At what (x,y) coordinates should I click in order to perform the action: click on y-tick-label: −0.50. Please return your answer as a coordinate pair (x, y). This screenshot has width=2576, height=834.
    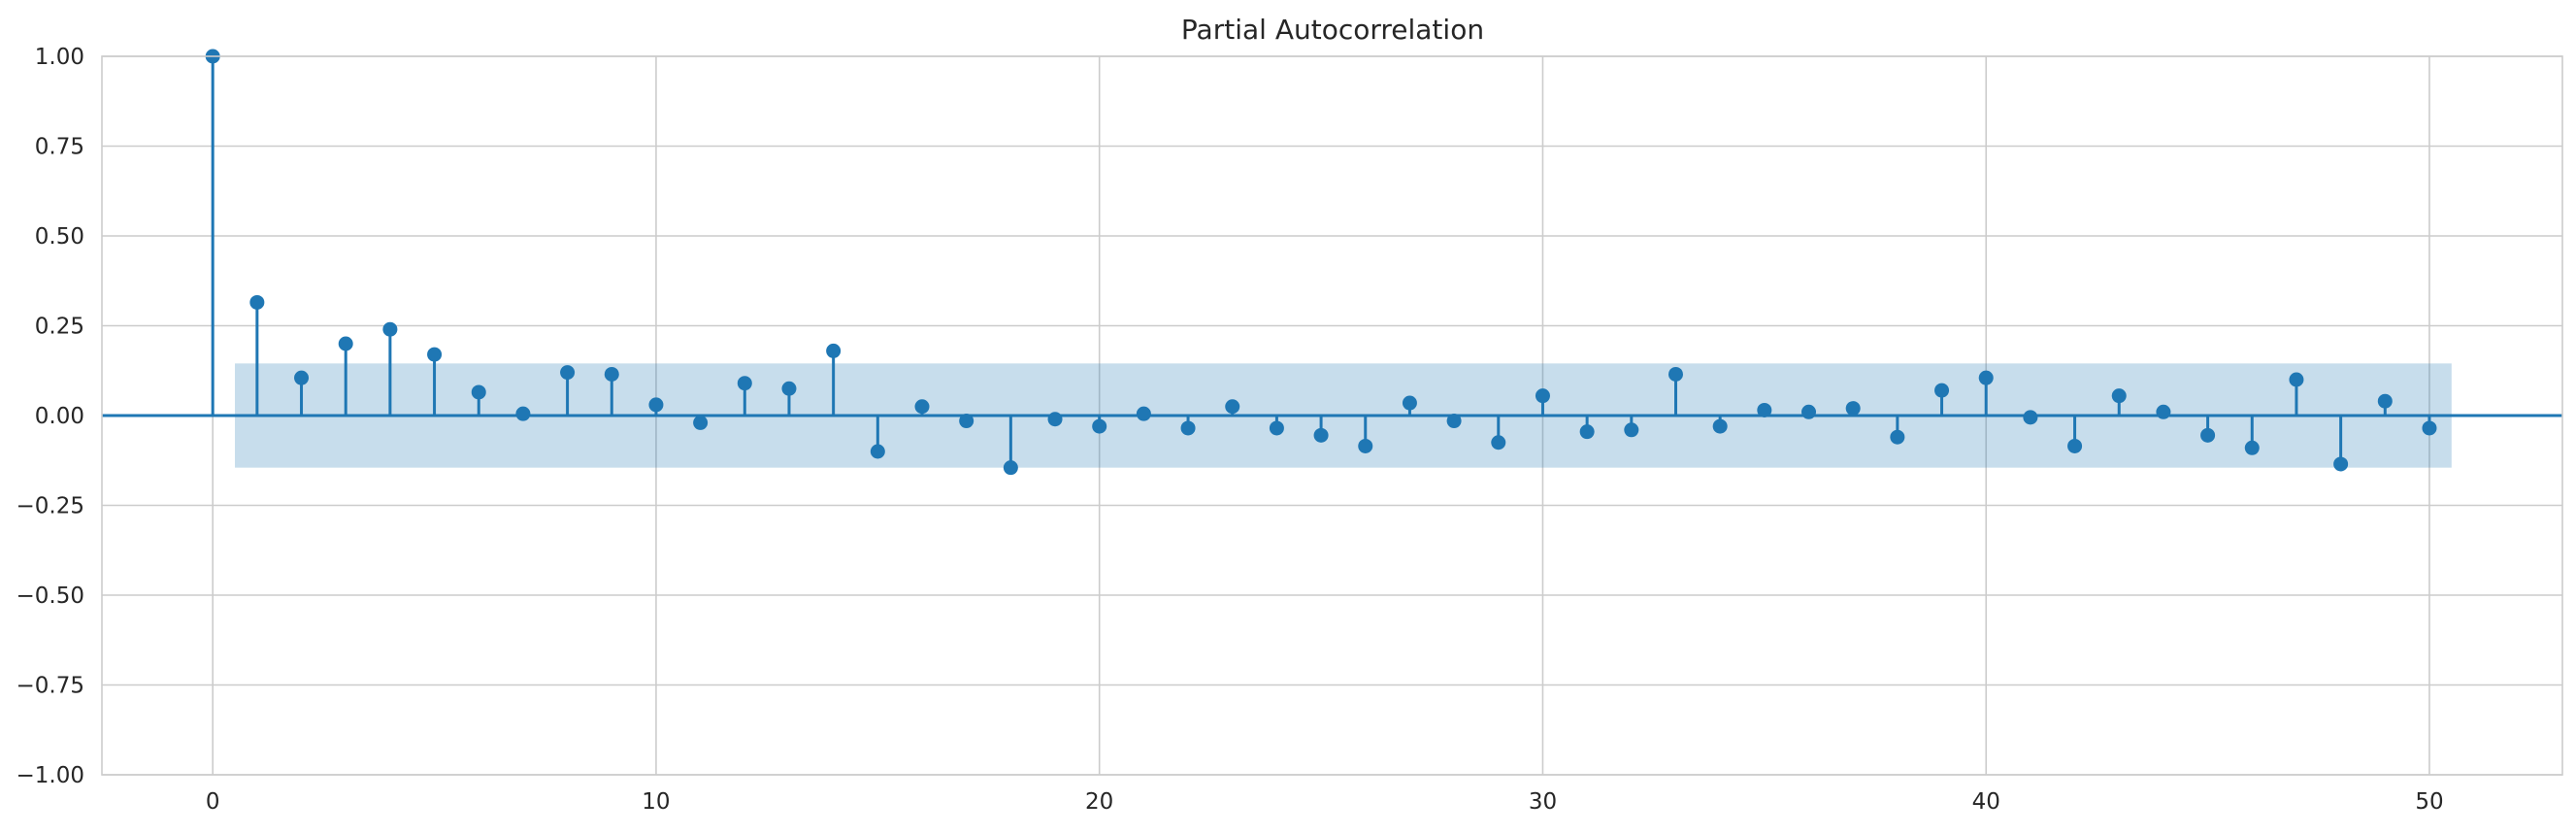
    Looking at the image, I should click on (50, 596).